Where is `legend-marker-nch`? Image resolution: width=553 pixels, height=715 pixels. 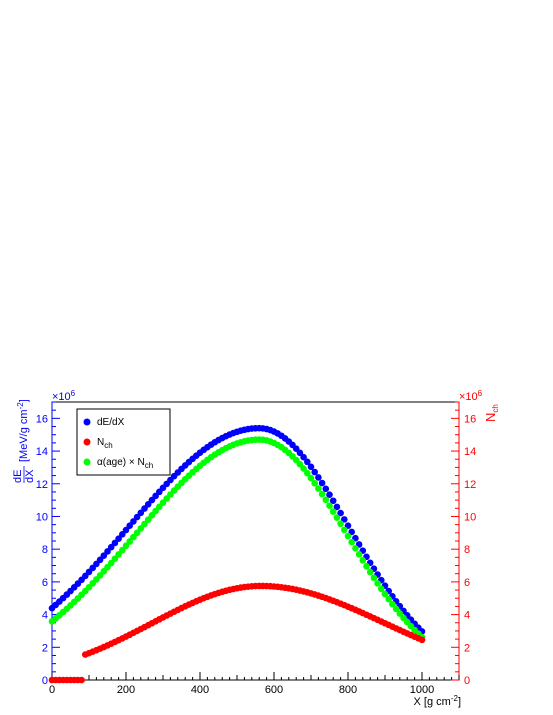
legend-marker-nch is located at coordinates (87, 442).